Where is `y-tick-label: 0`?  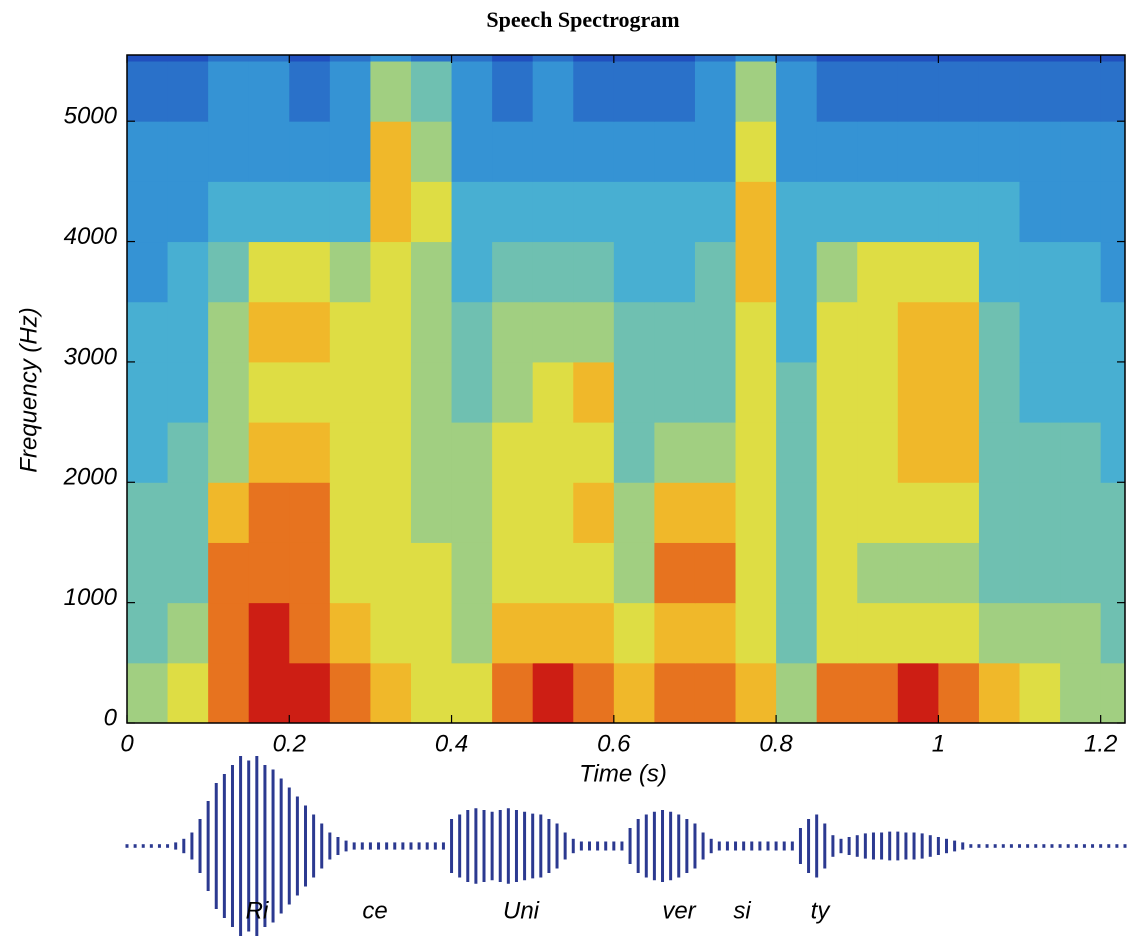
y-tick-label: 0 is located at coordinates (111, 717).